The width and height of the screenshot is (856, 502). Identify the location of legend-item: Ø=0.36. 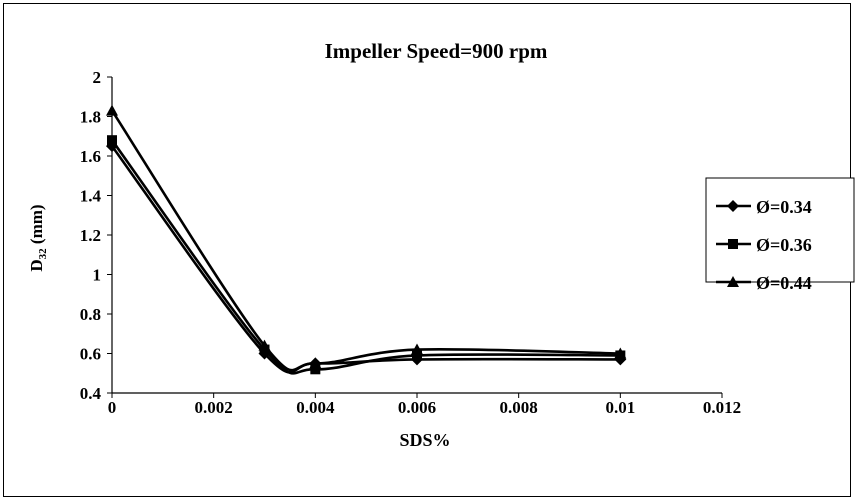
(764, 245).